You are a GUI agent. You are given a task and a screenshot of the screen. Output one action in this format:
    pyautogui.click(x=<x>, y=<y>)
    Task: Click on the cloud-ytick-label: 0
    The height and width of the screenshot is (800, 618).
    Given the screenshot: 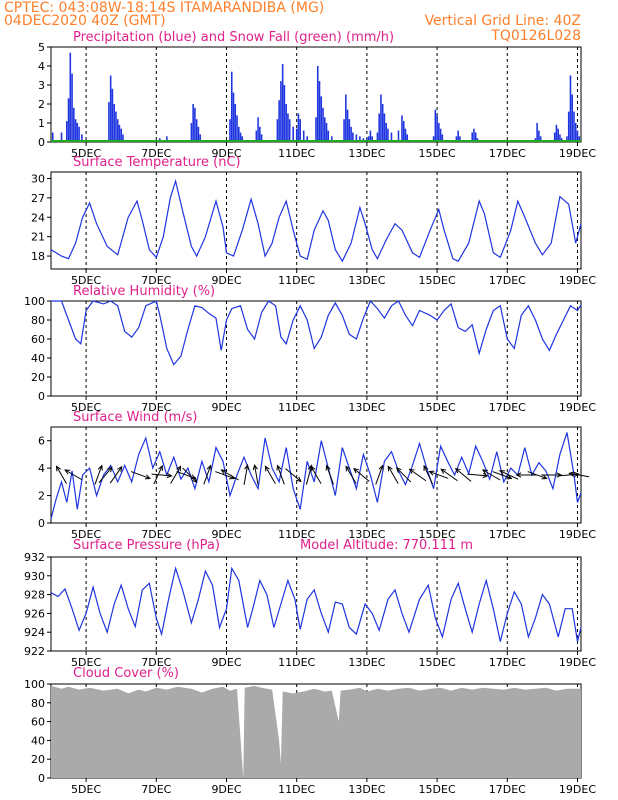 What is the action you would take?
    pyautogui.click(x=41, y=778)
    